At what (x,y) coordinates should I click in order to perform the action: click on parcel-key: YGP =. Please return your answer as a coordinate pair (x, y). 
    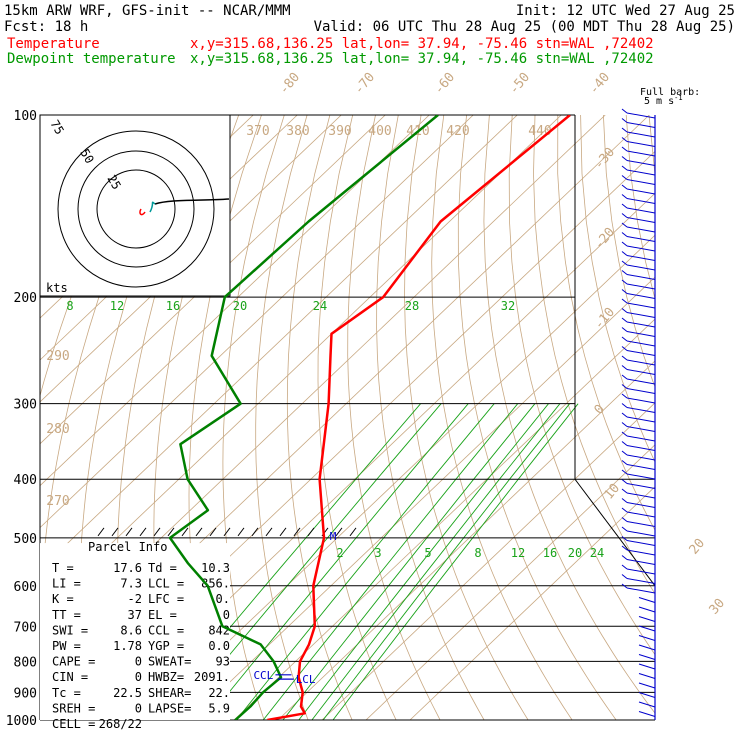
    Looking at the image, I should click on (166, 646).